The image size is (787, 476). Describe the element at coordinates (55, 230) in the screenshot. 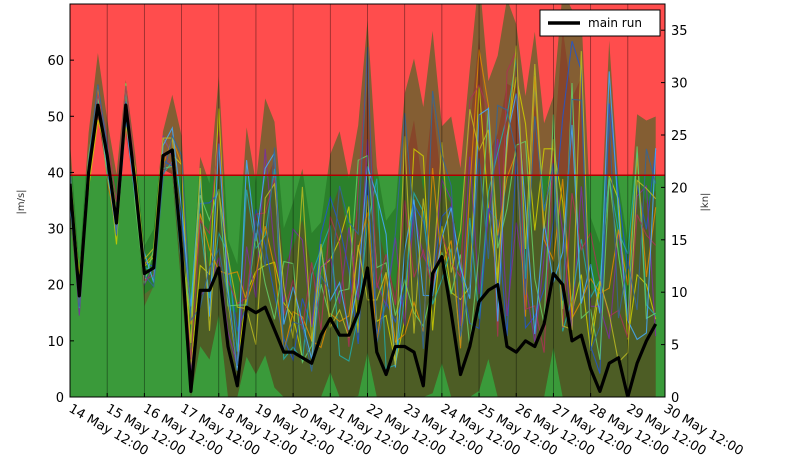

I see `left-tick-label: 30` at that location.